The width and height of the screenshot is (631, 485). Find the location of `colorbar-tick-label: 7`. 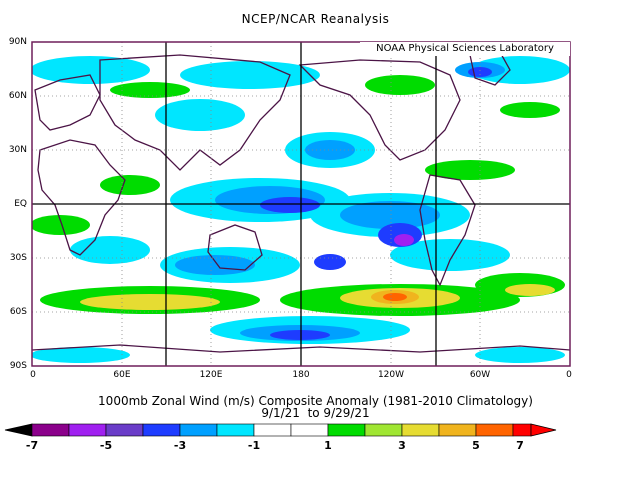

colorbar-tick-label: 7 is located at coordinates (520, 445).